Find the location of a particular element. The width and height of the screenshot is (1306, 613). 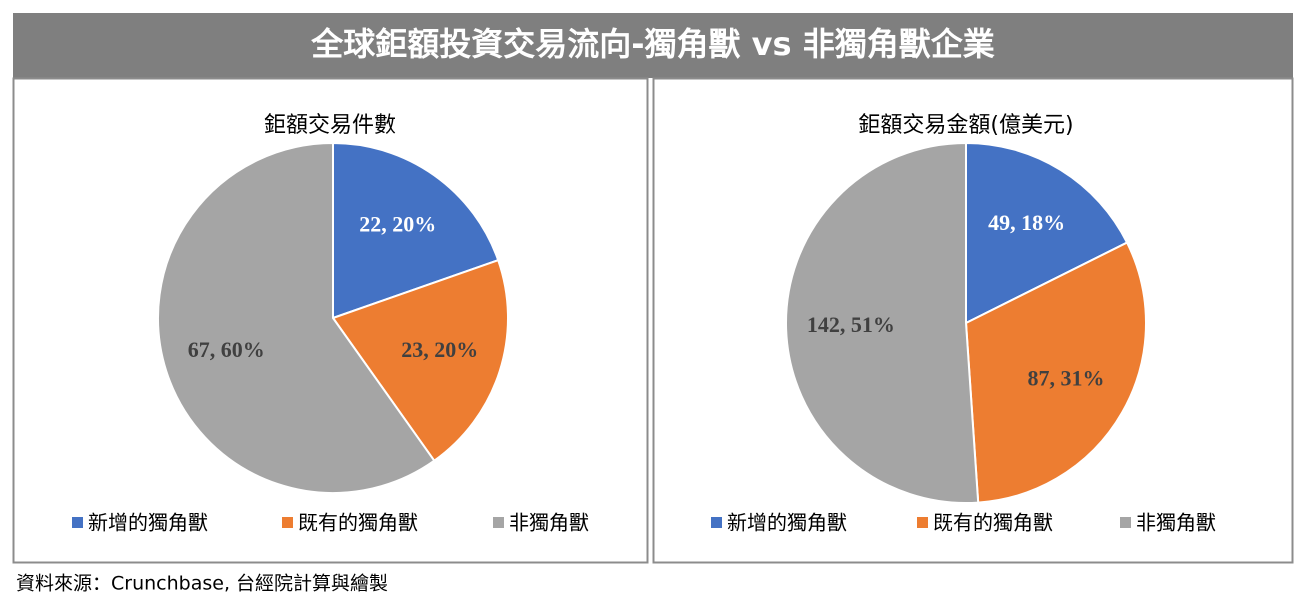

chart-title: 鉅額交易金額(億美元) is located at coordinates (965, 125).